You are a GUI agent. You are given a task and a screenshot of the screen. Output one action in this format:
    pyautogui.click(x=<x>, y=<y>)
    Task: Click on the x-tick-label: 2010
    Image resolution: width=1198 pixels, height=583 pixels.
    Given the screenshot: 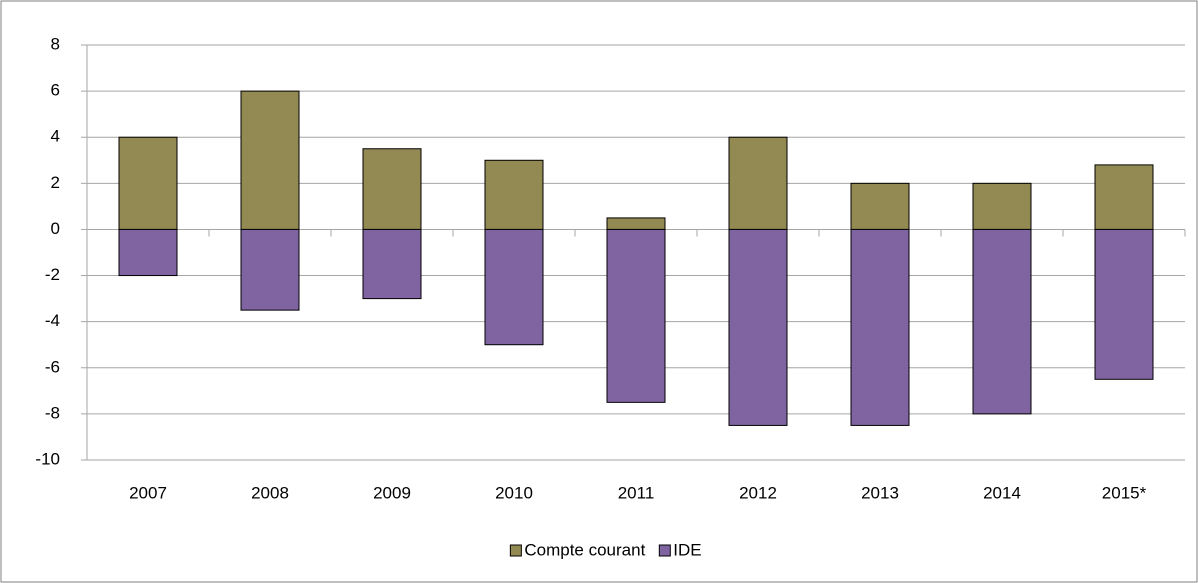 What is the action you would take?
    pyautogui.click(x=514, y=492)
    